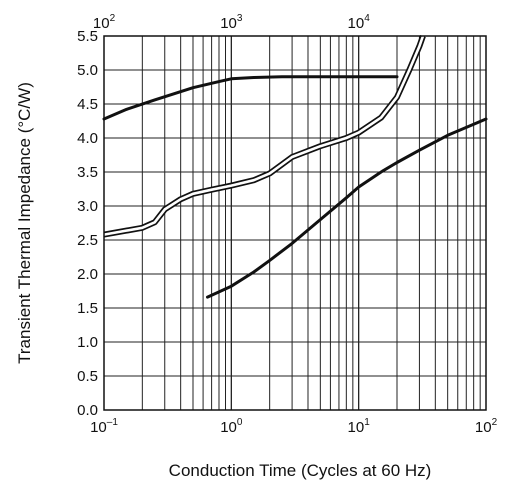  Describe the element at coordinates (87, 104) in the screenshot. I see `y-tick-label: 4.5` at that location.